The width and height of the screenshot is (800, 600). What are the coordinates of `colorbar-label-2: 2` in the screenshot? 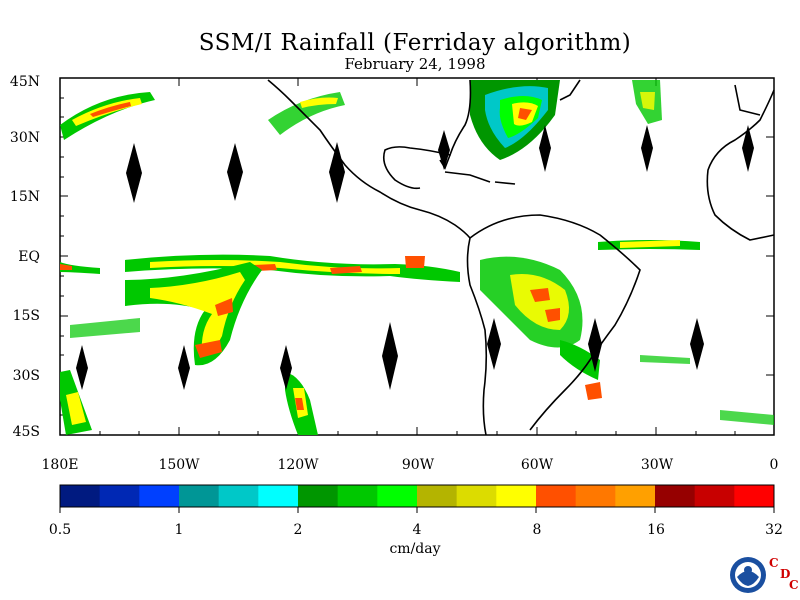 It's located at (298, 530).